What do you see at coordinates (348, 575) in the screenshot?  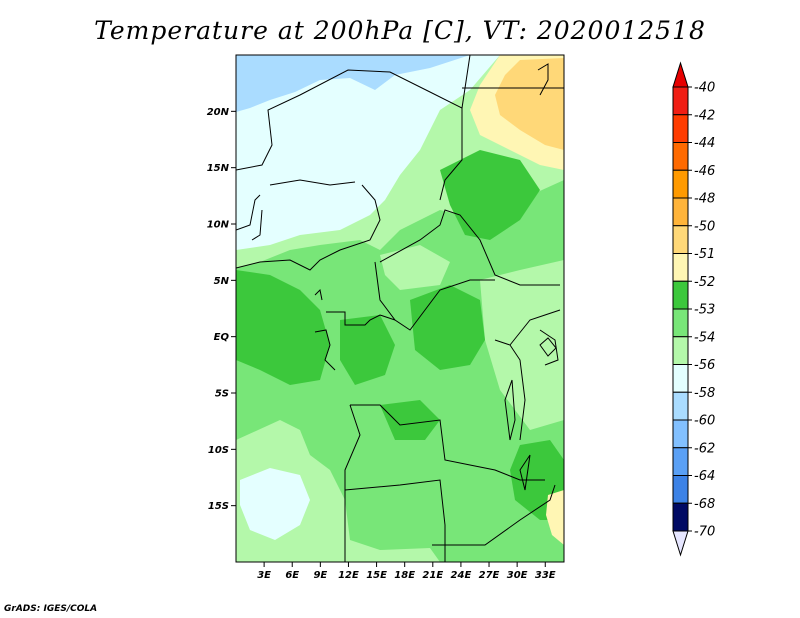 I see `lon-tick-label: 12E` at bounding box center [348, 575].